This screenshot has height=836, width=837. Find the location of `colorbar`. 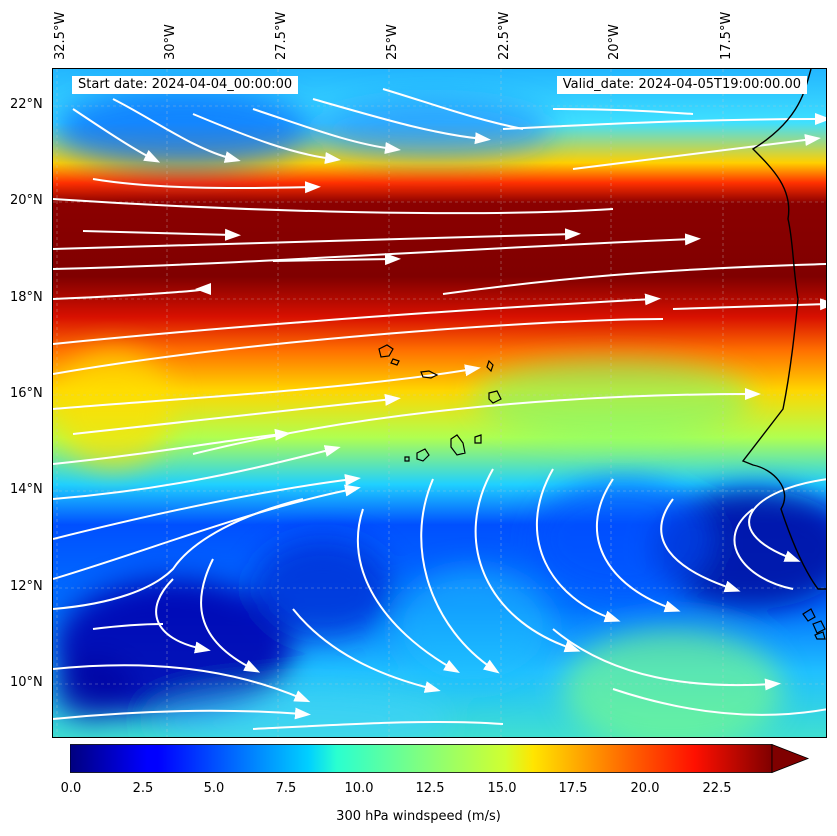

colorbar is located at coordinates (439, 758).